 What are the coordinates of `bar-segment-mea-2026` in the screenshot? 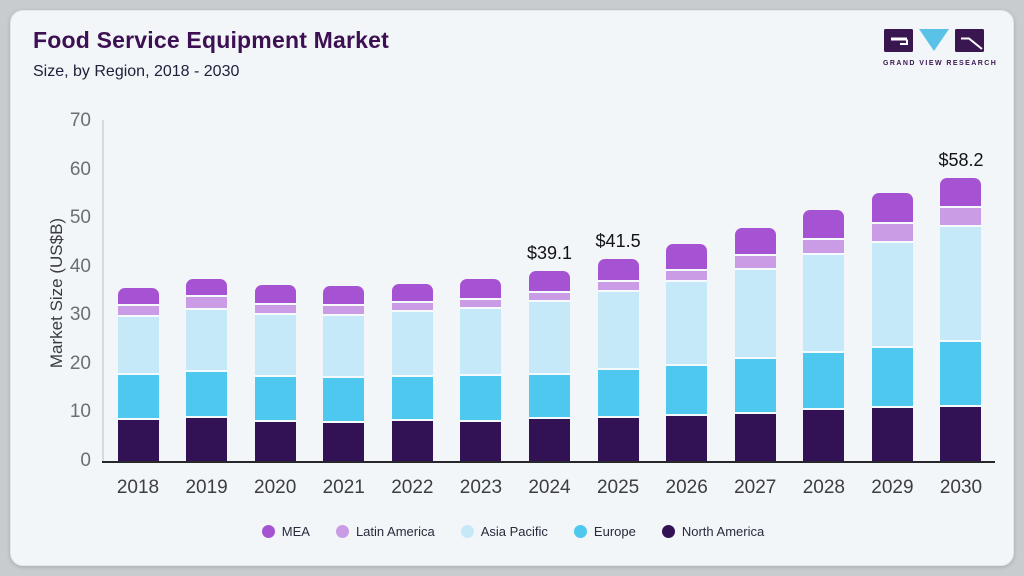 It's located at (687, 258).